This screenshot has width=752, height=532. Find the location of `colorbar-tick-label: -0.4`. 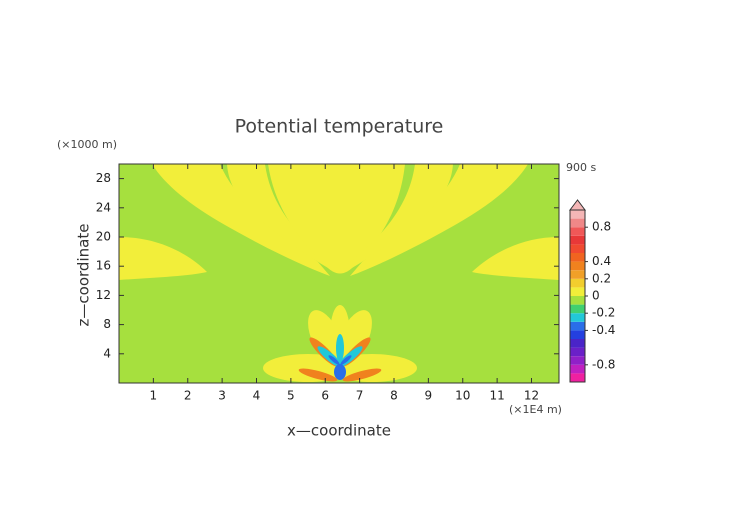

colorbar-tick-label: -0.4 is located at coordinates (603, 330).